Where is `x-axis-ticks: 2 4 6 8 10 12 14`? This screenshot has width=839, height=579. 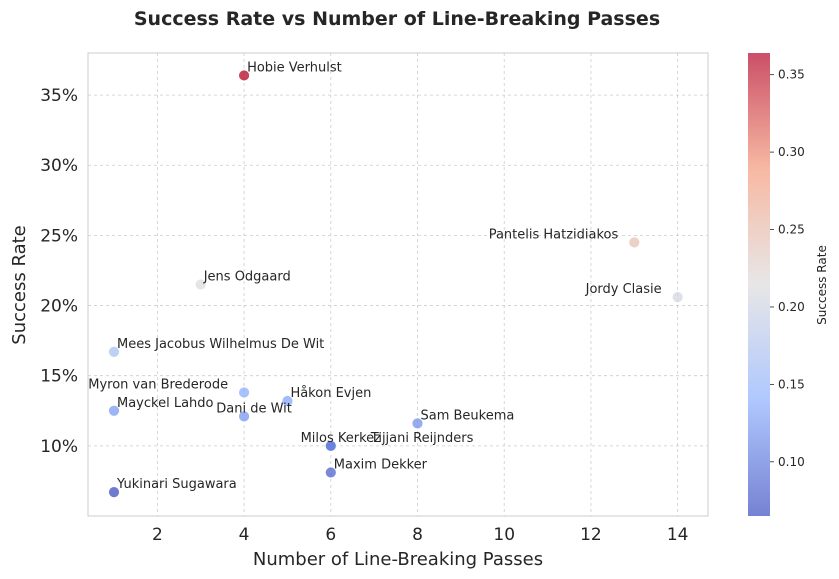
x-axis-ticks: 2 4 6 8 10 12 14 is located at coordinates (420, 535).